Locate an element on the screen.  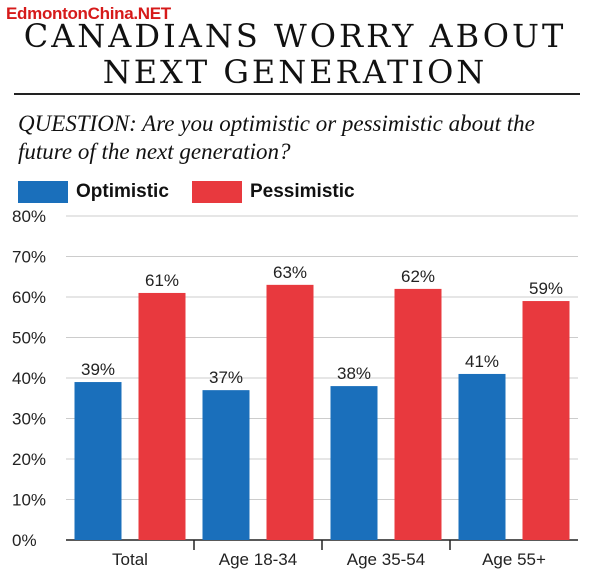
legend-label-pessimistic: Pessimistic is located at coordinates (302, 191).